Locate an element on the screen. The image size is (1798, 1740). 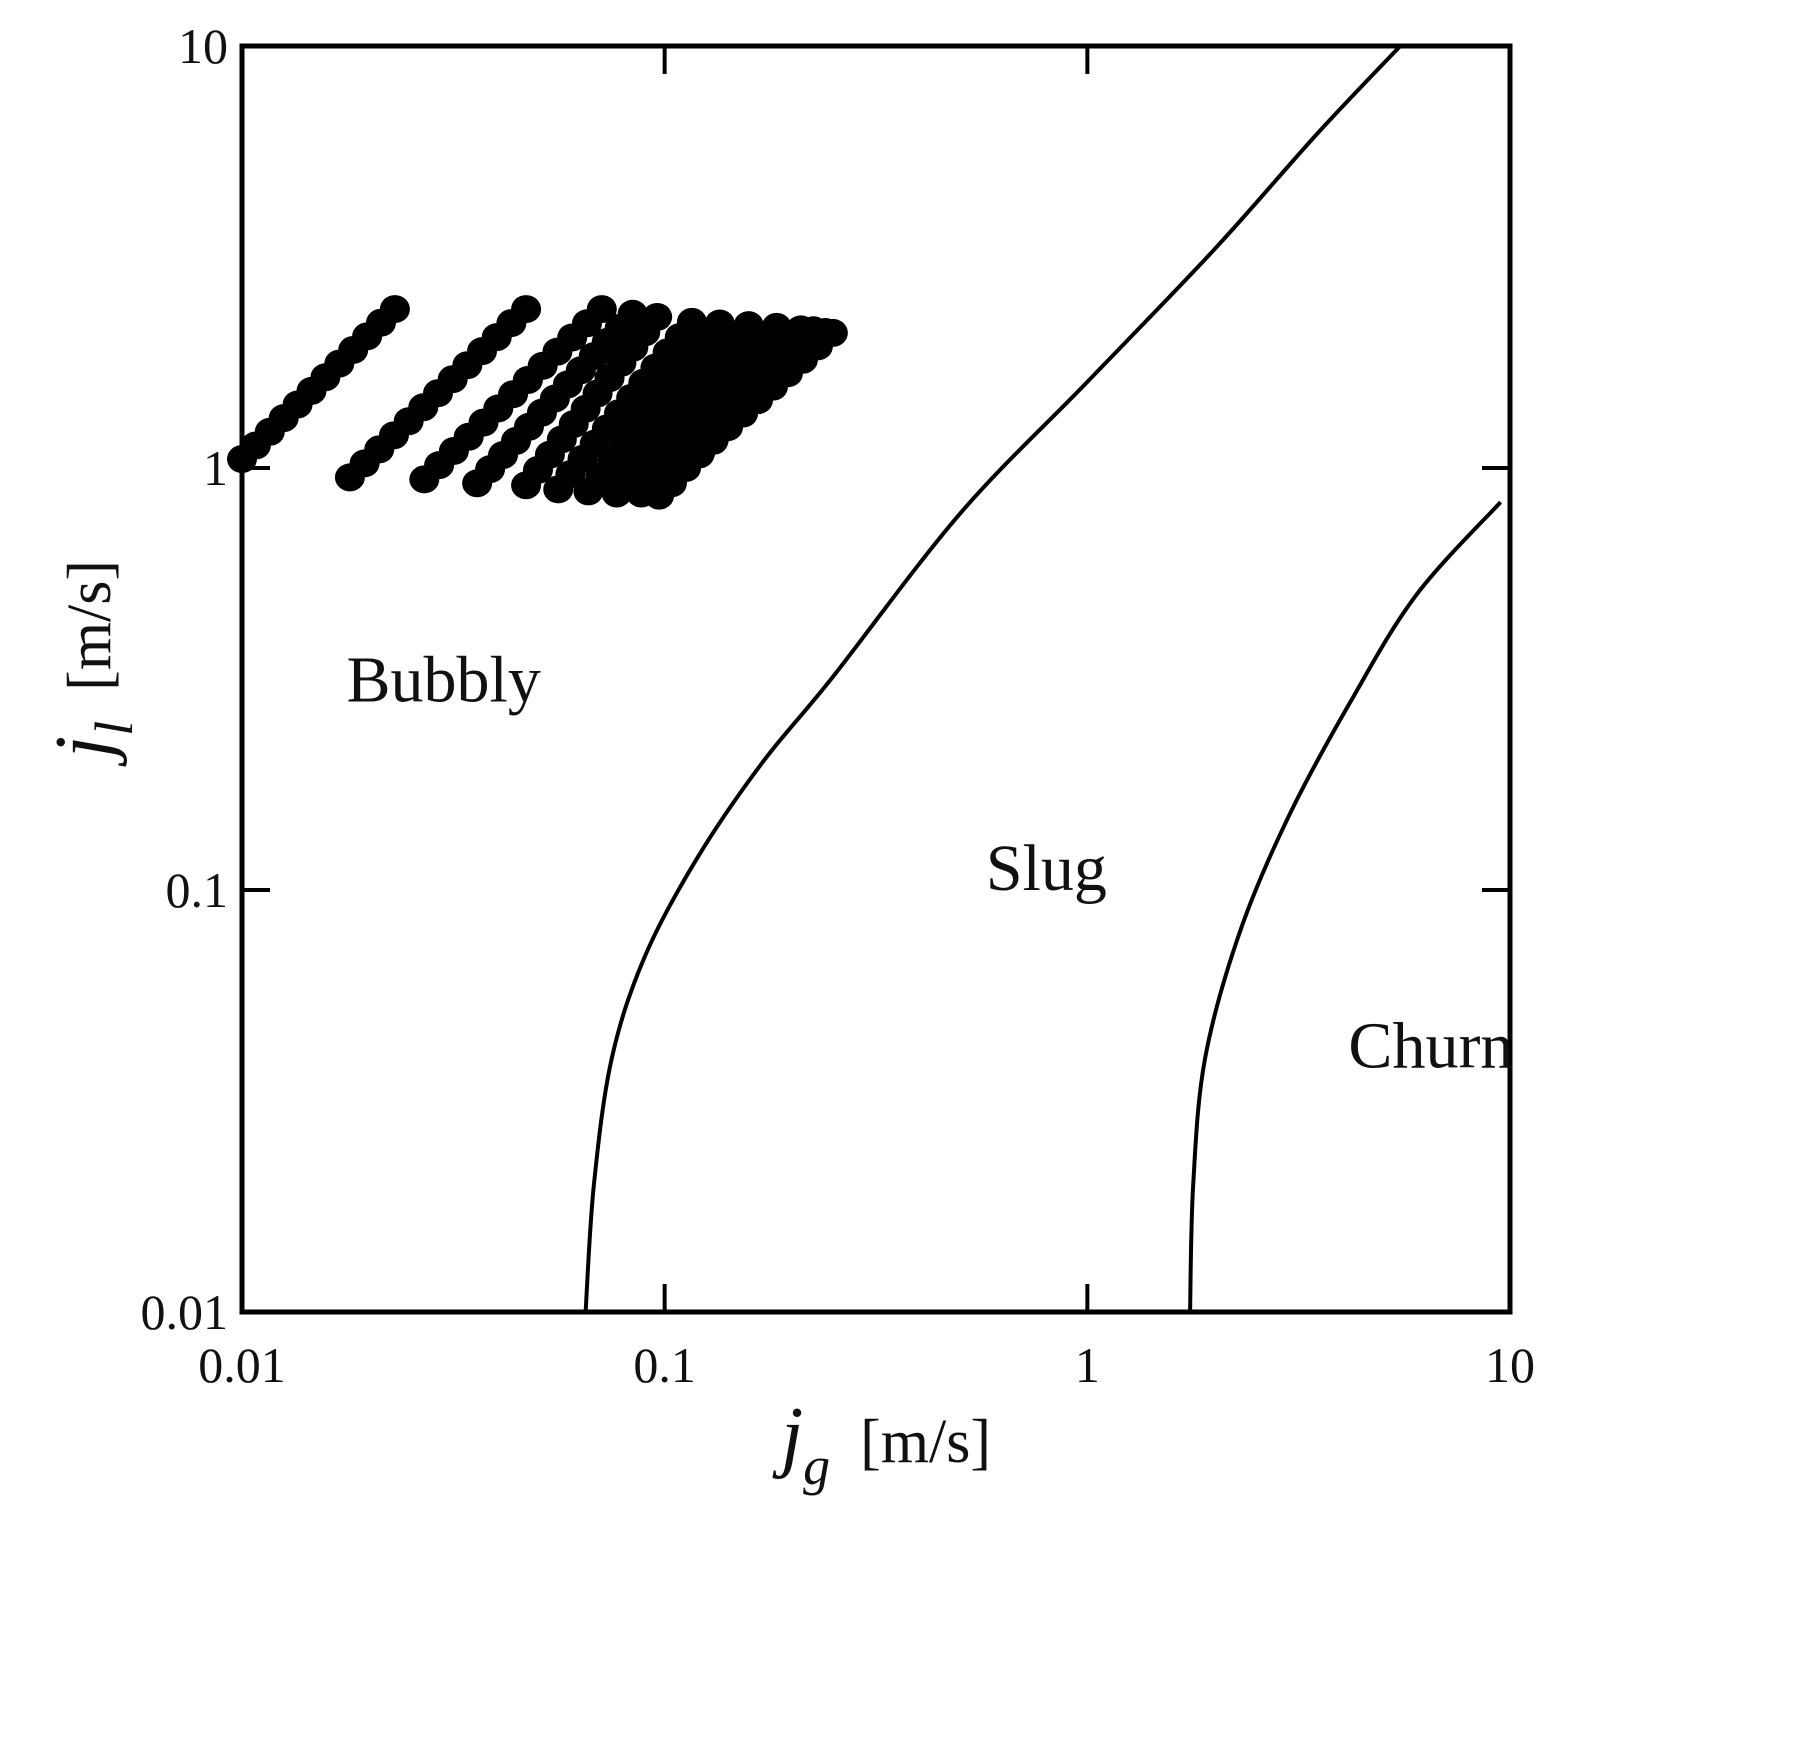
region-label-slug: Slug is located at coordinates (1046, 868).